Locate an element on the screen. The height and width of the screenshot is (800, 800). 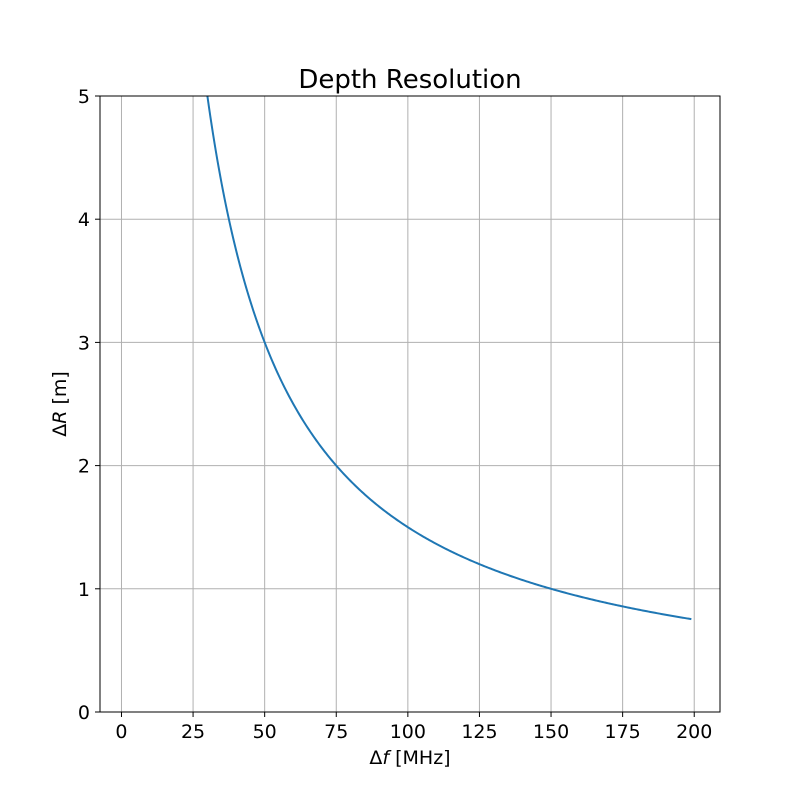
x-tick-label: 175 is located at coordinates (623, 732).